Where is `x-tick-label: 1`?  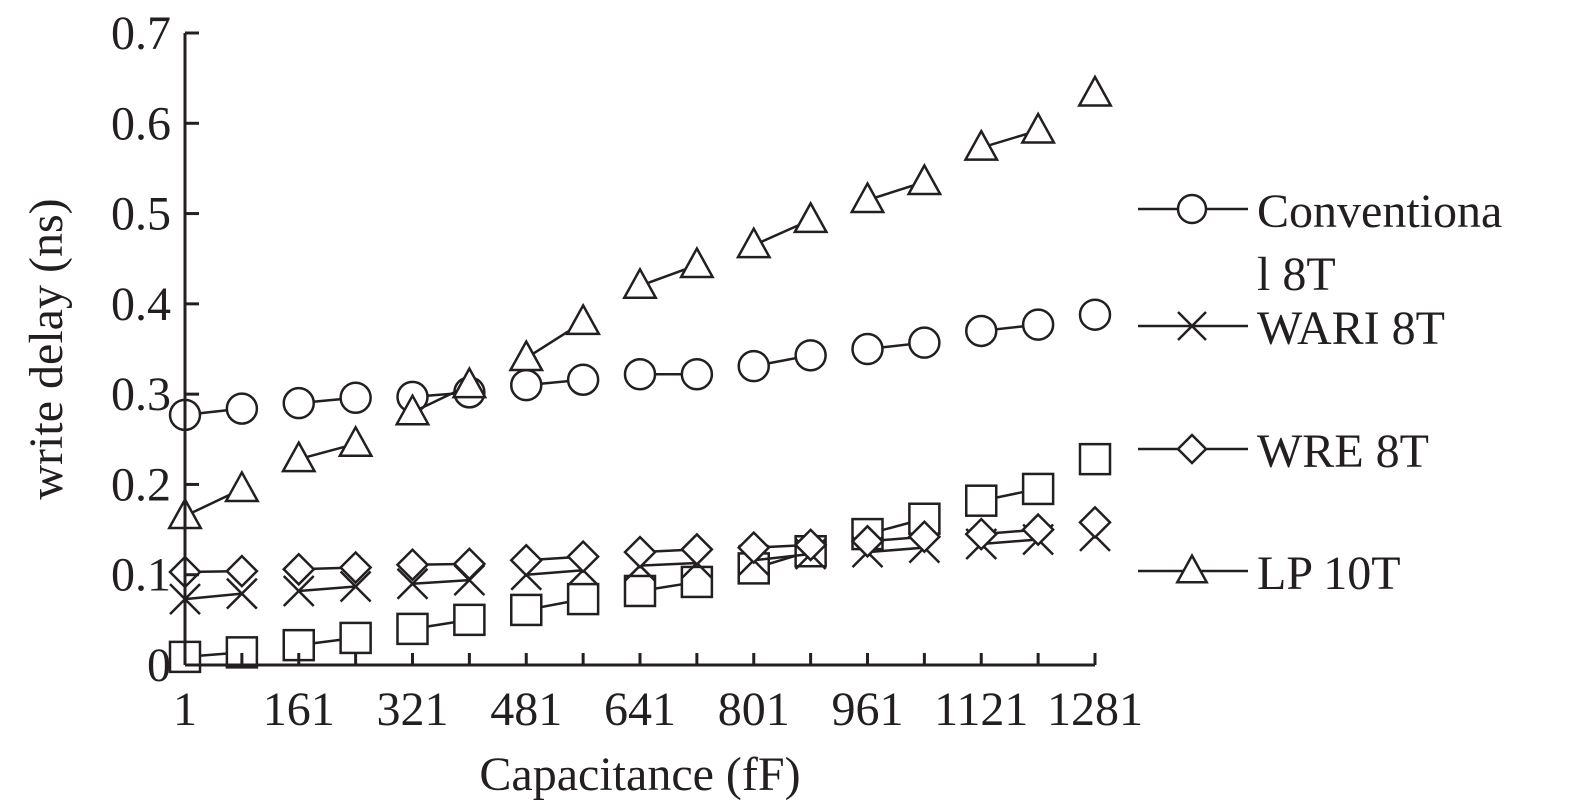 x-tick-label: 1 is located at coordinates (185, 709).